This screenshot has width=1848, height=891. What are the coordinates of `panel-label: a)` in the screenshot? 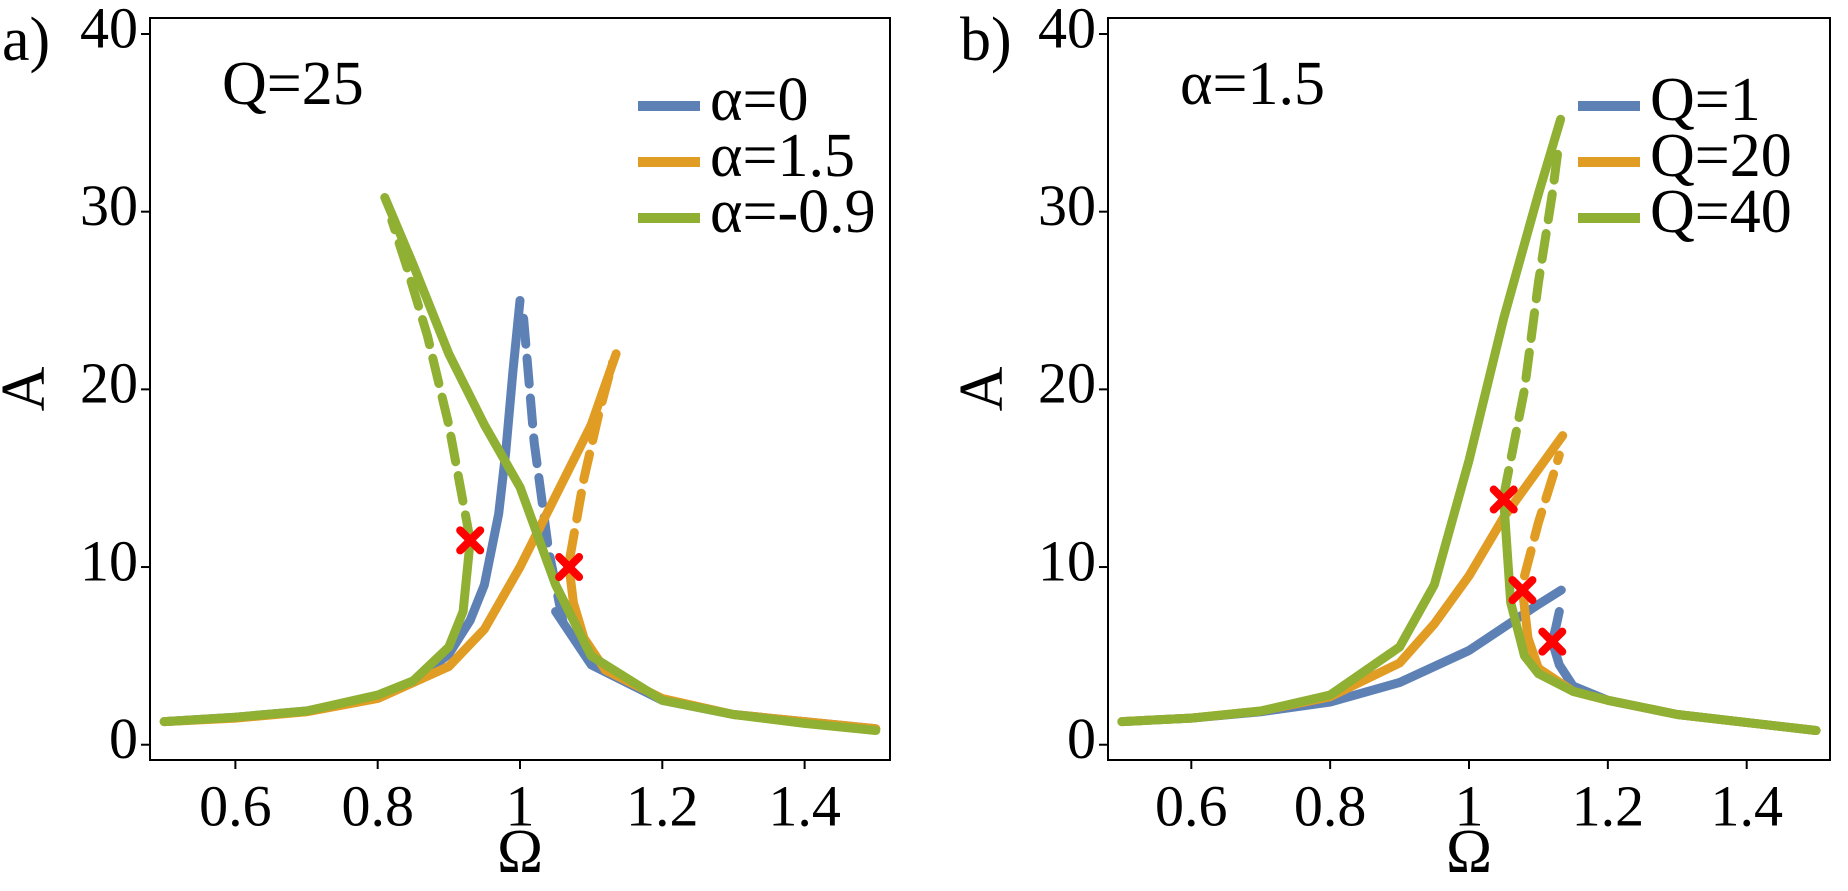 It's located at (26, 40).